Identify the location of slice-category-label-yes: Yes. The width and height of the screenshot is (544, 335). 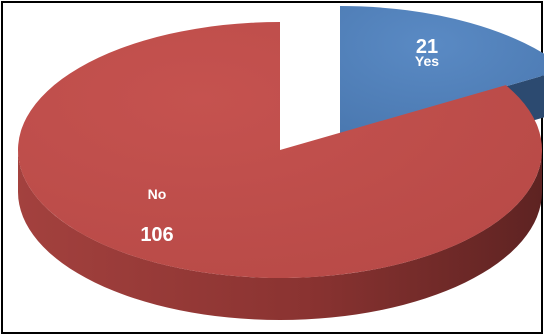
(427, 61).